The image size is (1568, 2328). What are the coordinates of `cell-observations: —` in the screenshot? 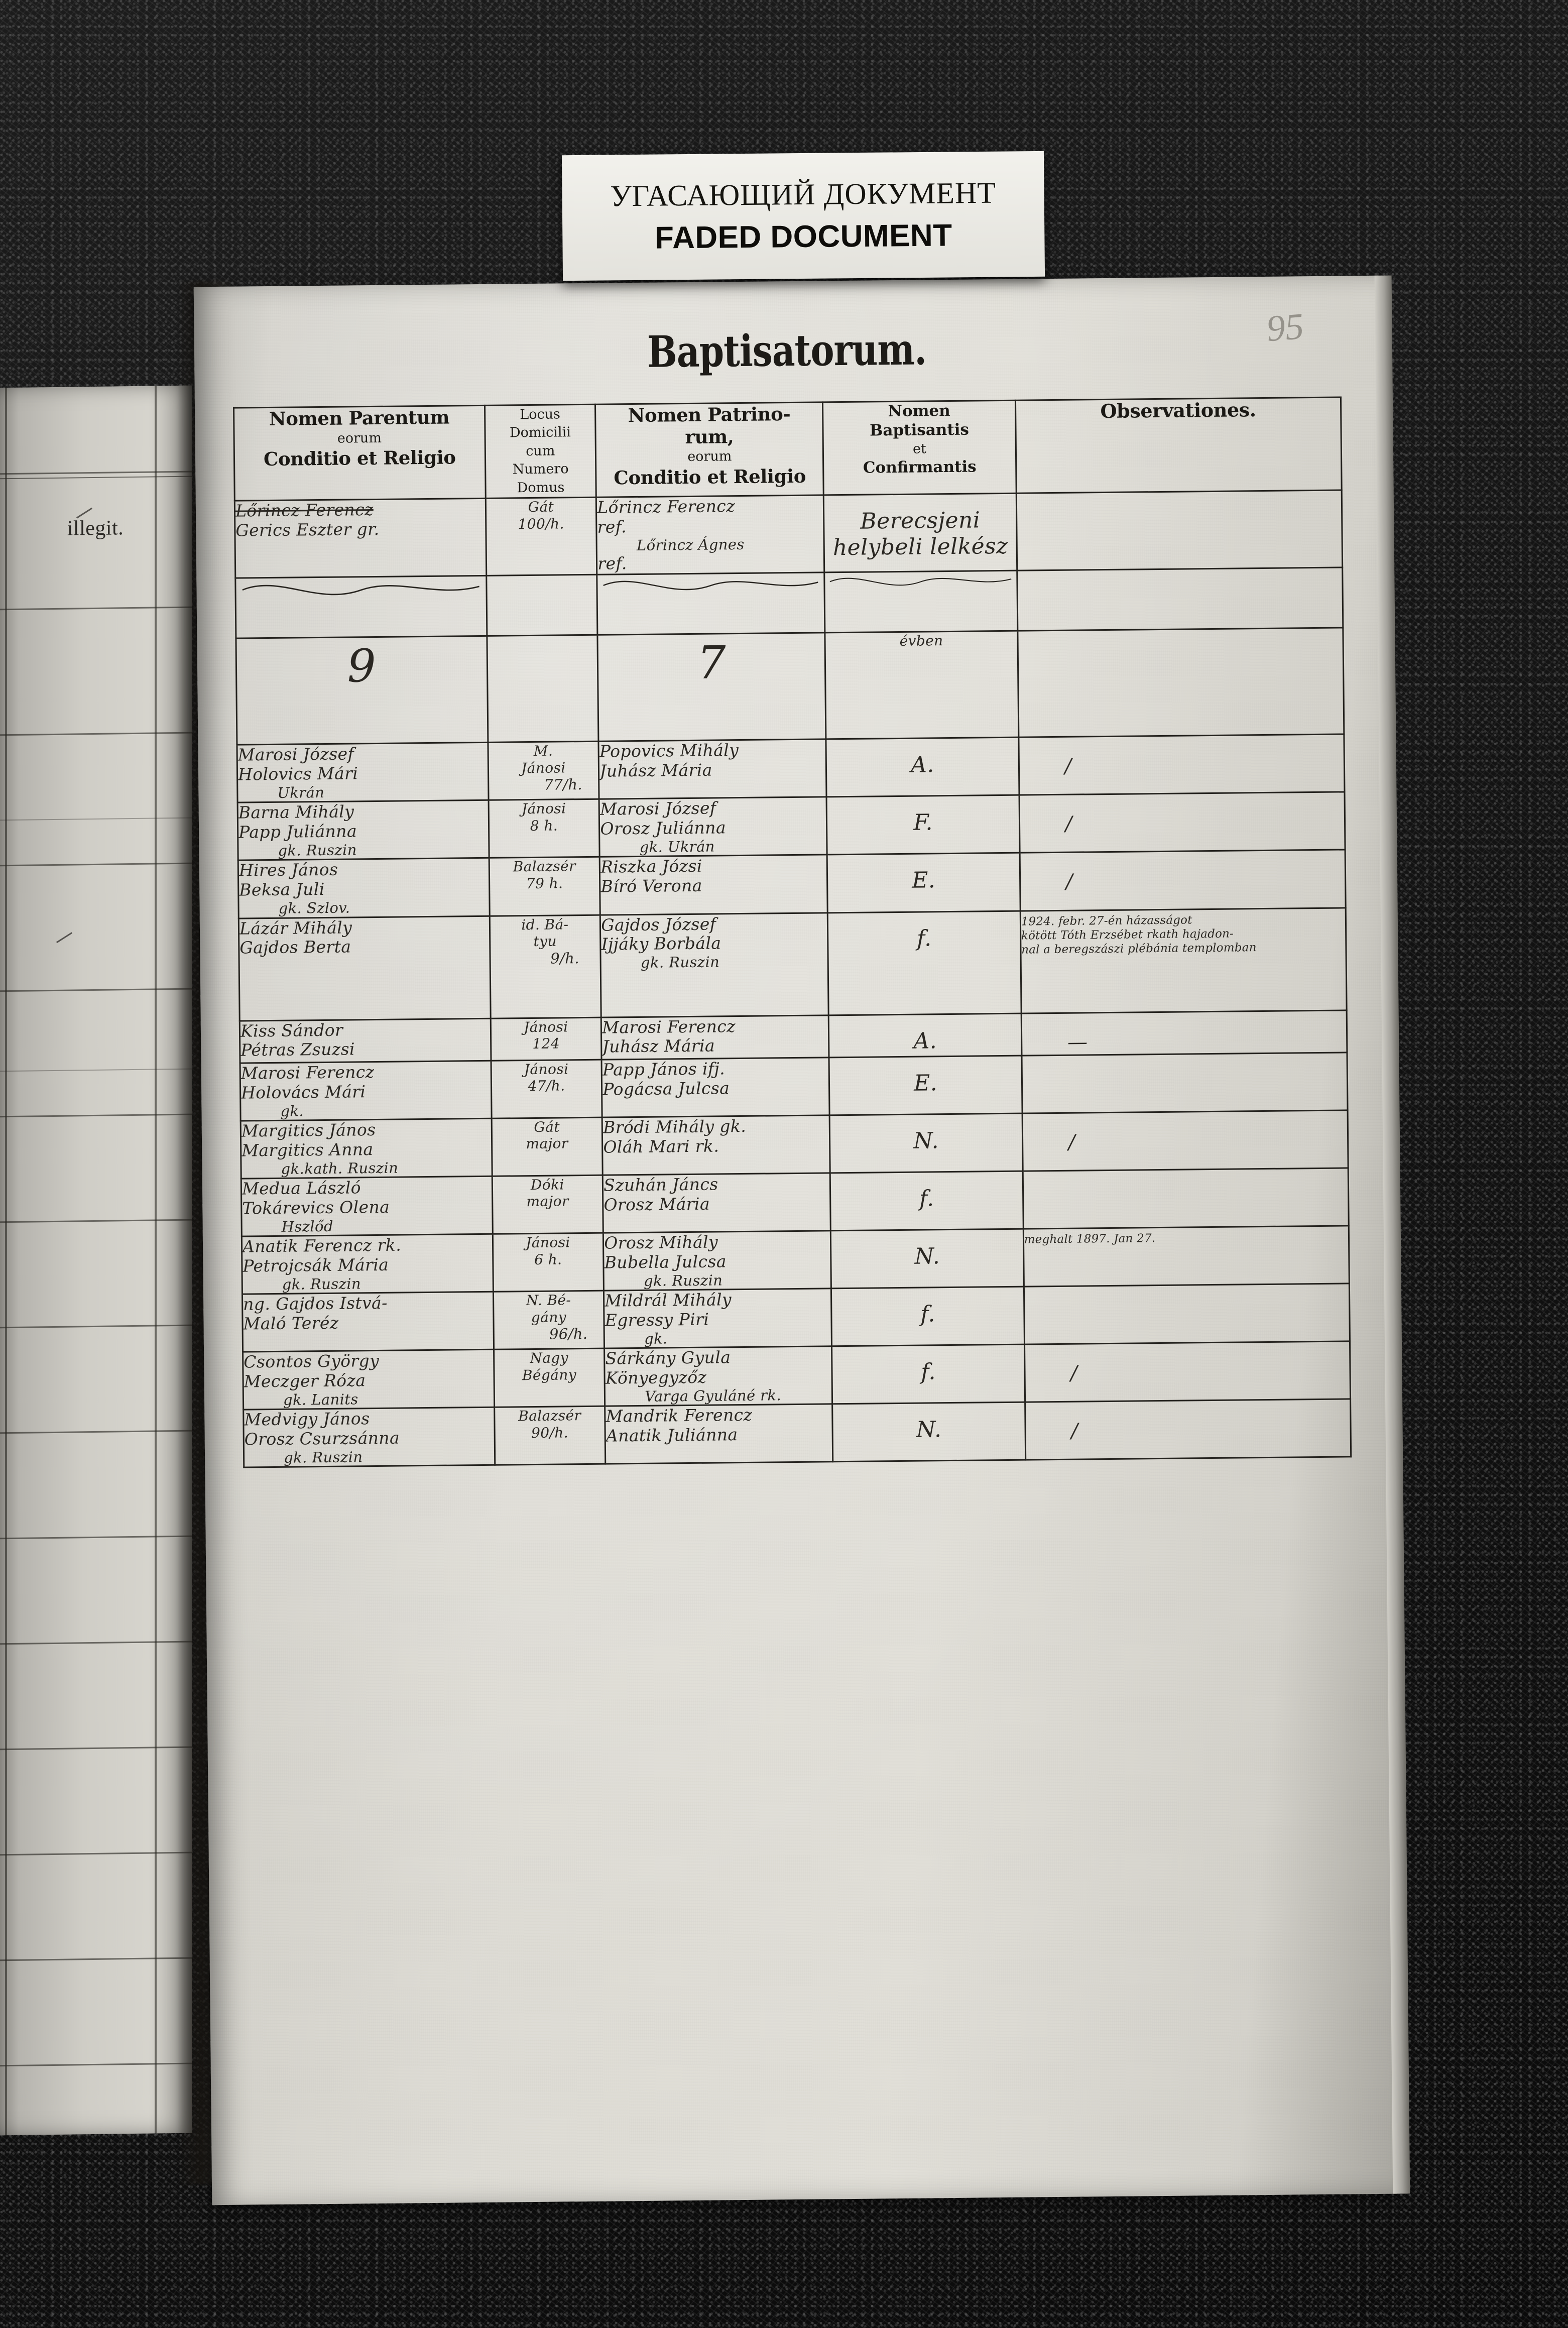 It's located at (1184, 1033).